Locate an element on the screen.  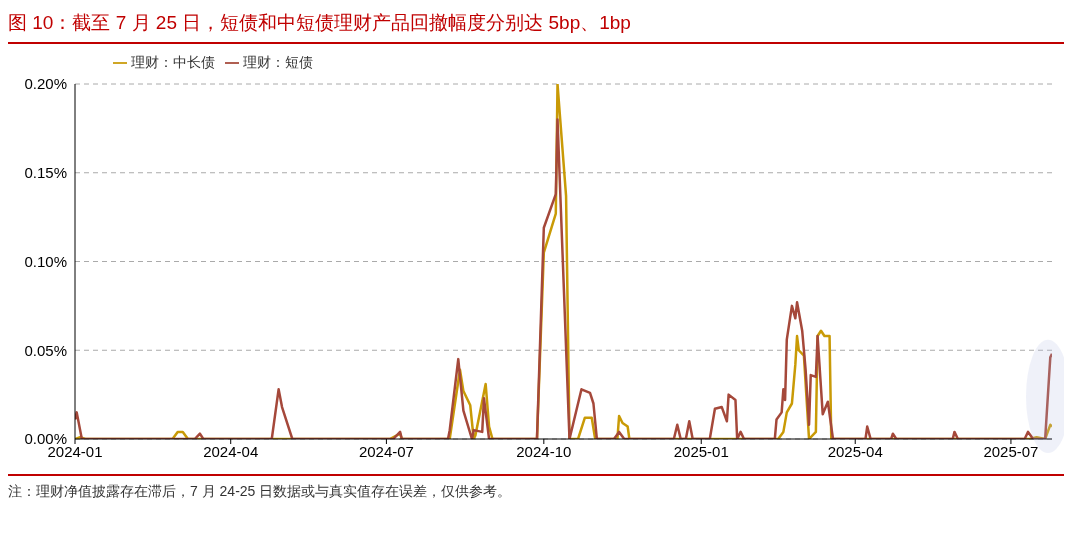
x-tick-label: 2024-04 is located at coordinates (231, 451).